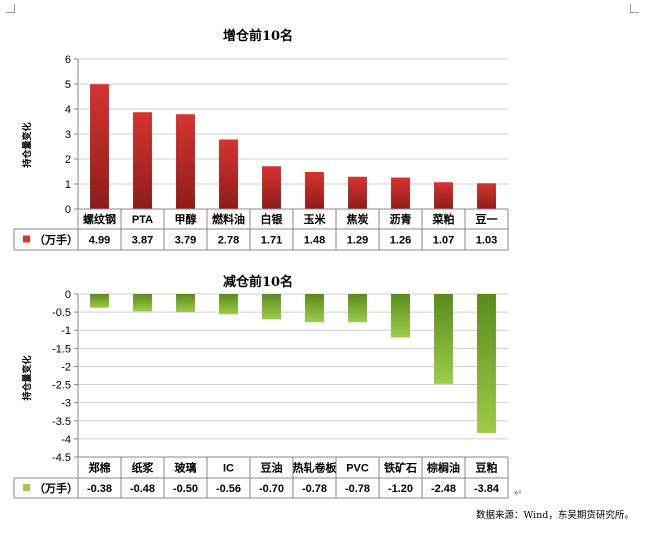 This screenshot has width=653, height=544. I want to click on chart2-legend-label: （万手）, so click(56, 488).